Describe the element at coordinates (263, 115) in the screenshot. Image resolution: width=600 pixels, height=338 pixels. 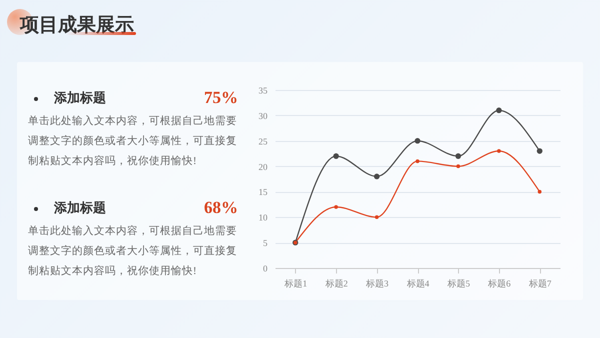
I see `y-tick-label: 30` at that location.